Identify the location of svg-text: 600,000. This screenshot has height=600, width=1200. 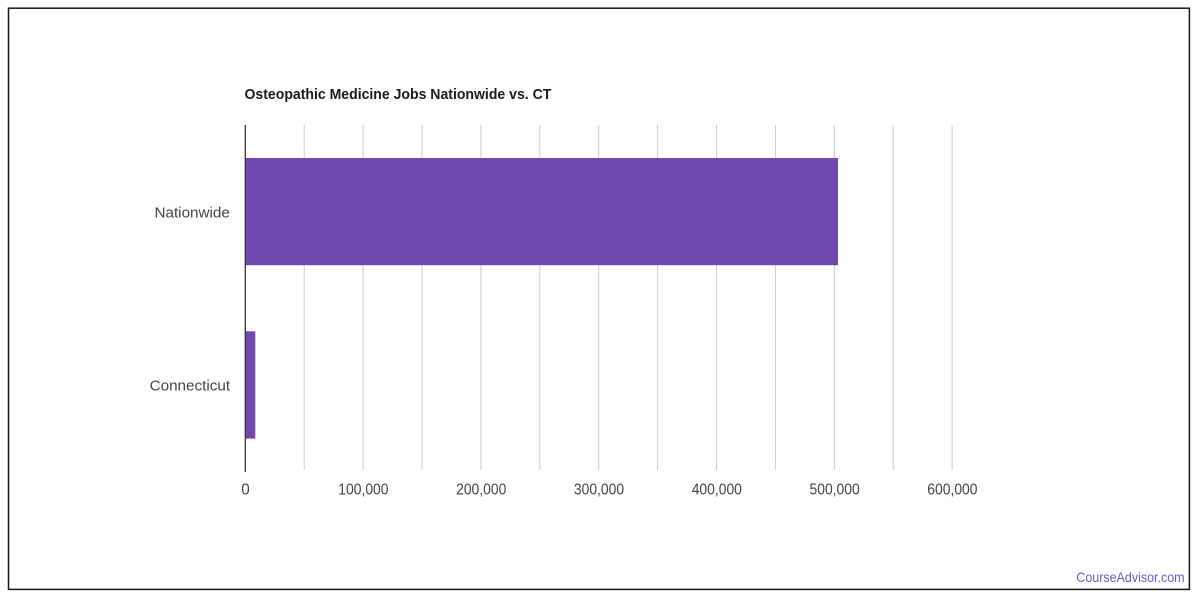
(952, 489).